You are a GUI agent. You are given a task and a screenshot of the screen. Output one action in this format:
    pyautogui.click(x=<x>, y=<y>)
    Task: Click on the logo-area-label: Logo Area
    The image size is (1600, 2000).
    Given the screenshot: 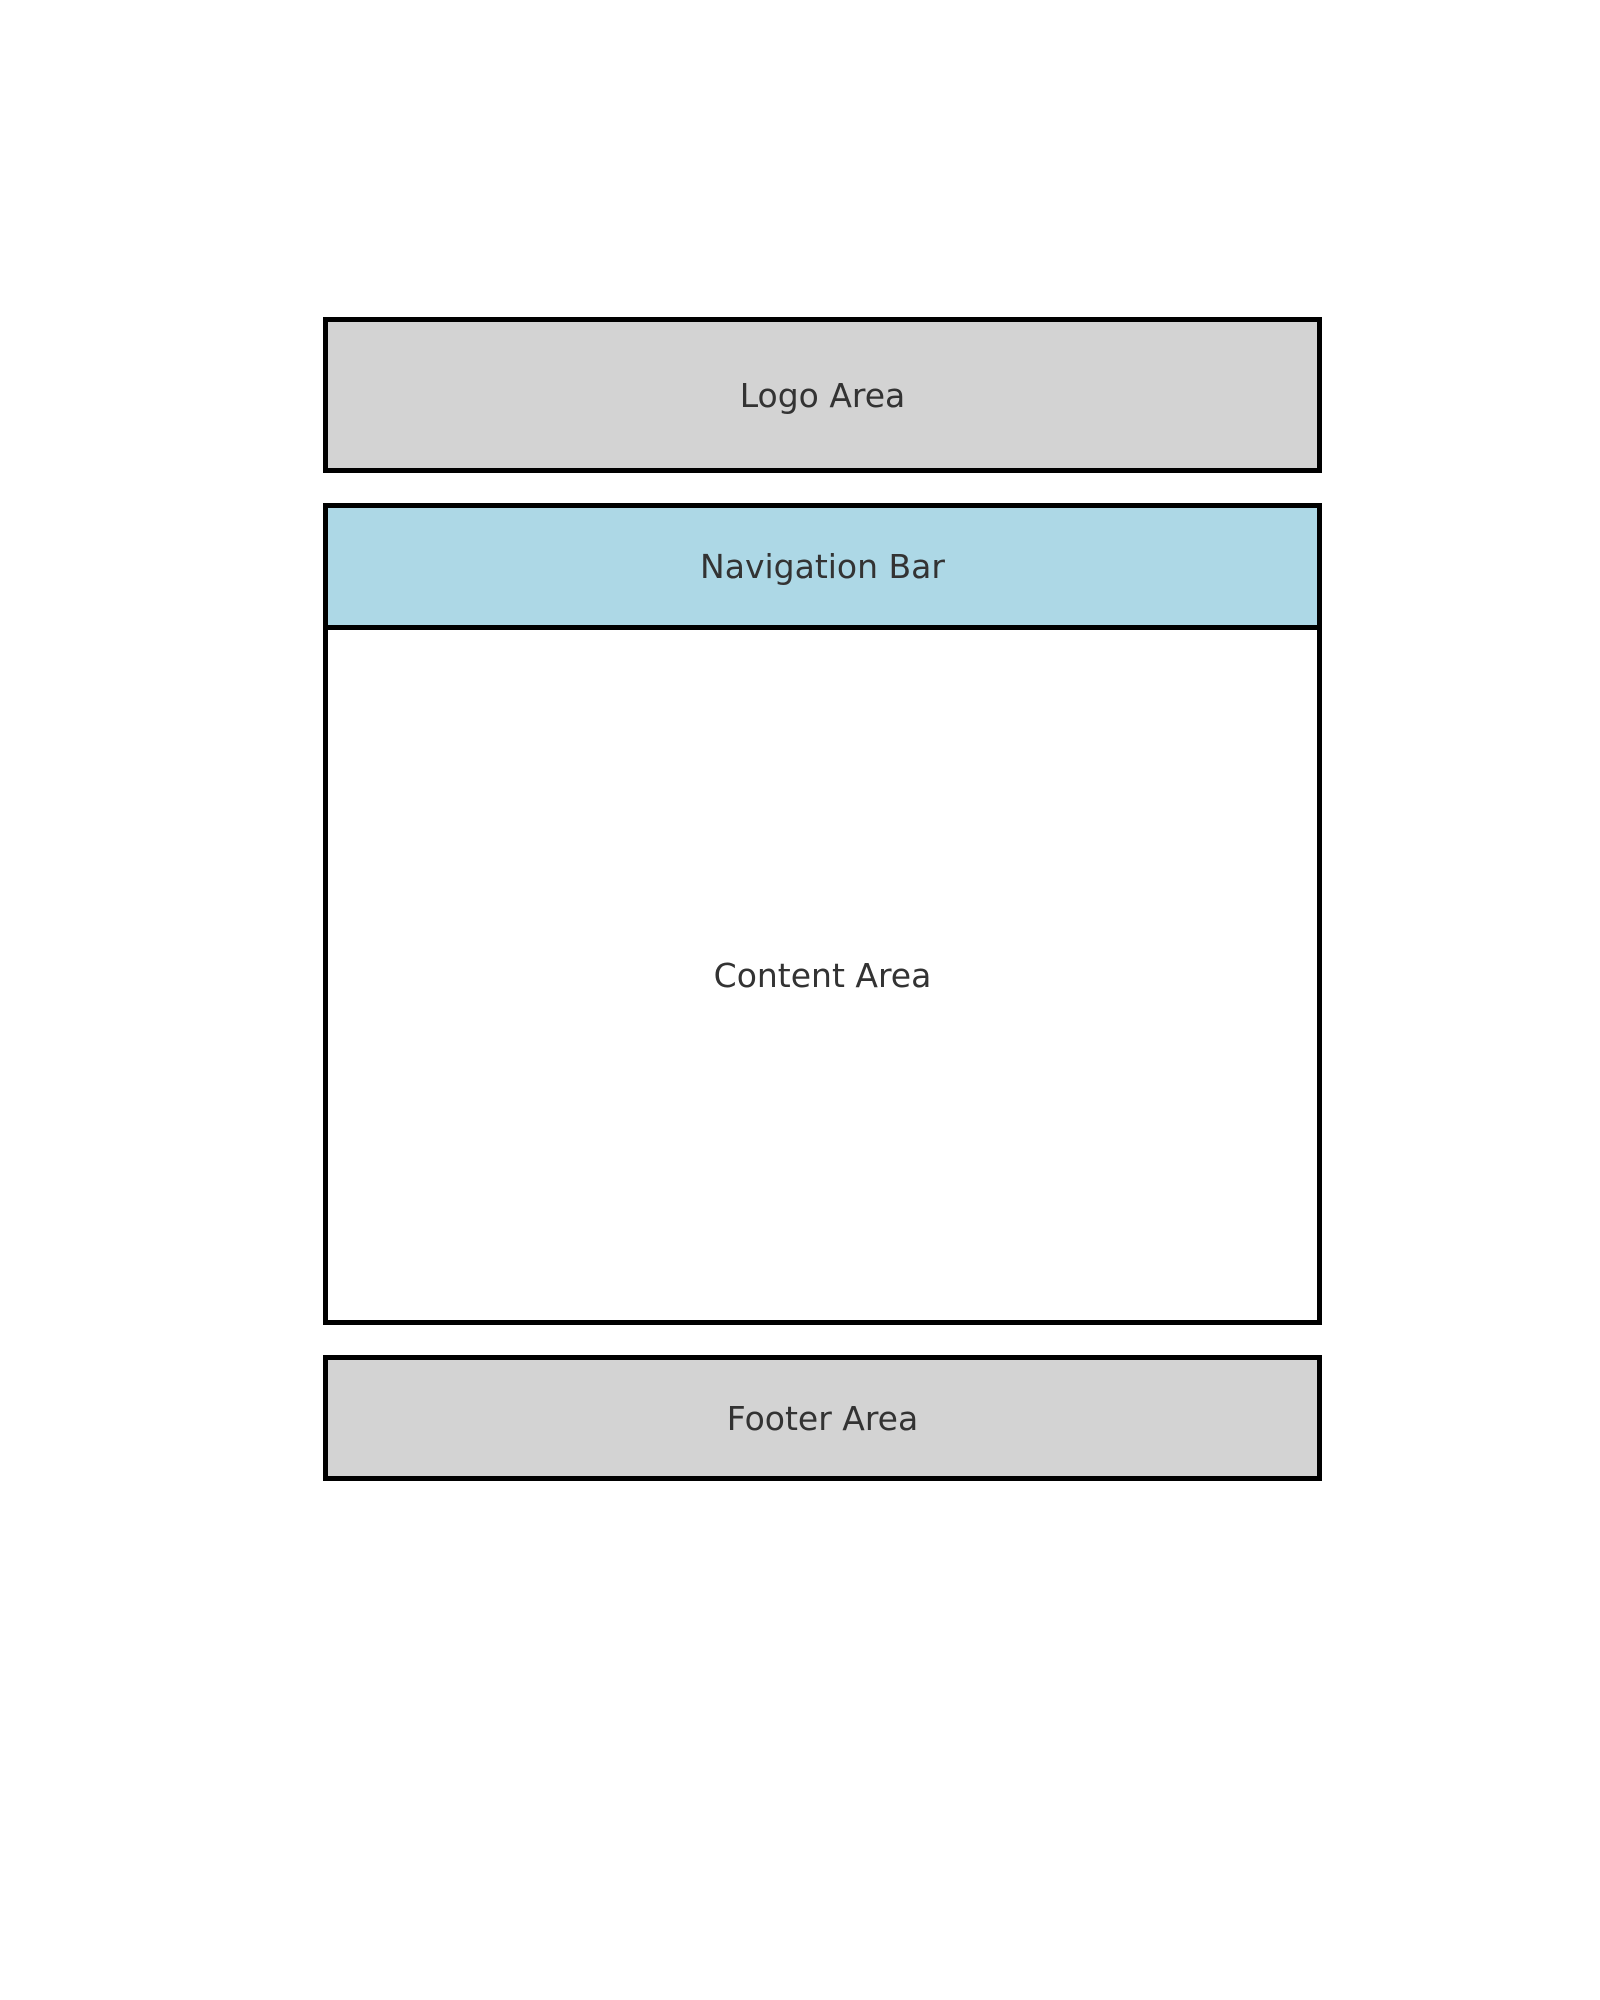 What is the action you would take?
    pyautogui.click(x=822, y=395)
    